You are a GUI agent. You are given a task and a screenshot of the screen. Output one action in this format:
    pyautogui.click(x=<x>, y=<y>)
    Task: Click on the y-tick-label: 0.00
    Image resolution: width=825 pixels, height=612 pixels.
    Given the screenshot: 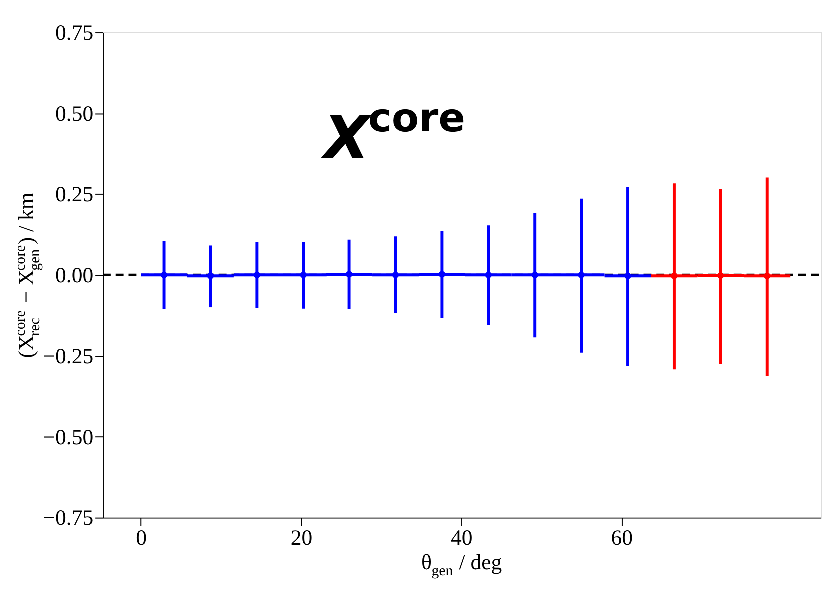 What is the action you would take?
    pyautogui.click(x=75, y=276)
    